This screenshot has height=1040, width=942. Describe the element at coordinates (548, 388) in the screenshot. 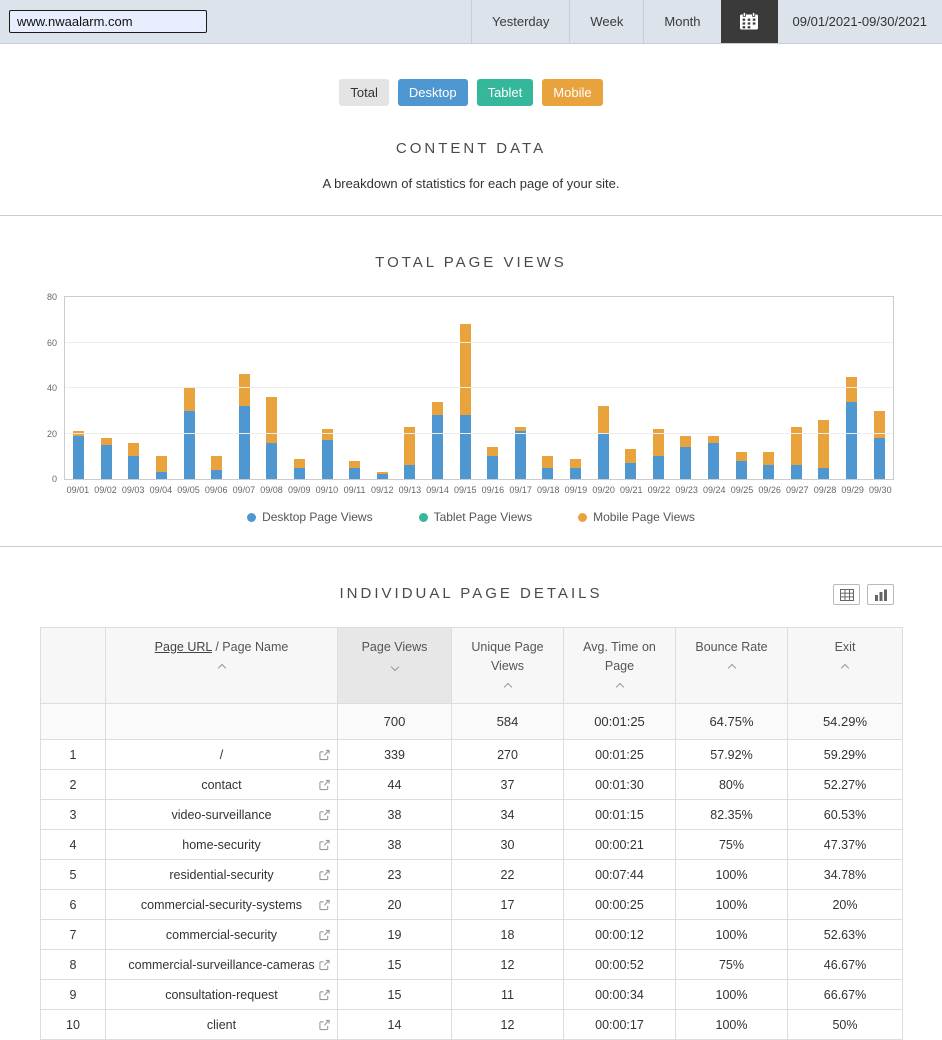

I see `bar-09/18` at that location.